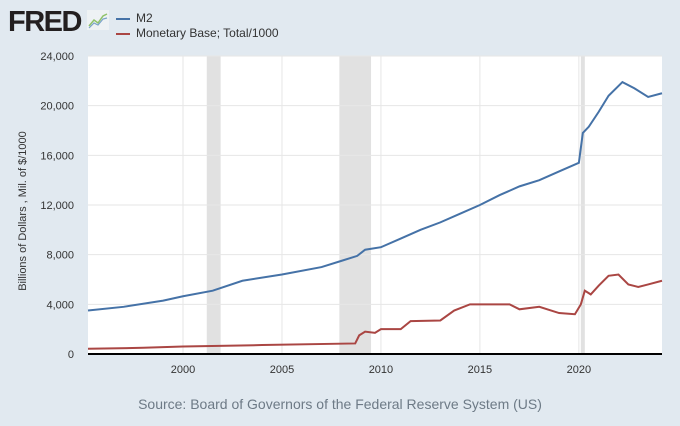  What do you see at coordinates (579, 370) in the screenshot?
I see `x-tick-label: 2020` at bounding box center [579, 370].